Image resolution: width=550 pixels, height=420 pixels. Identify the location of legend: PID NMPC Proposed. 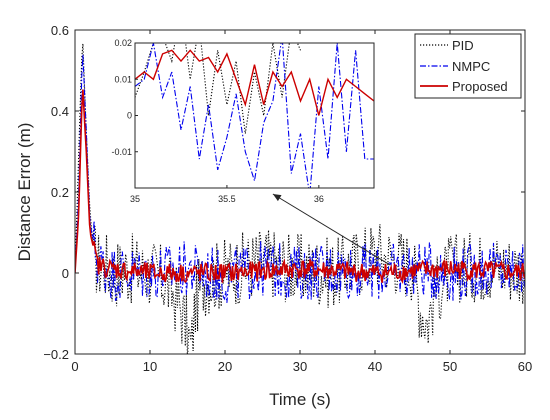
(468, 66).